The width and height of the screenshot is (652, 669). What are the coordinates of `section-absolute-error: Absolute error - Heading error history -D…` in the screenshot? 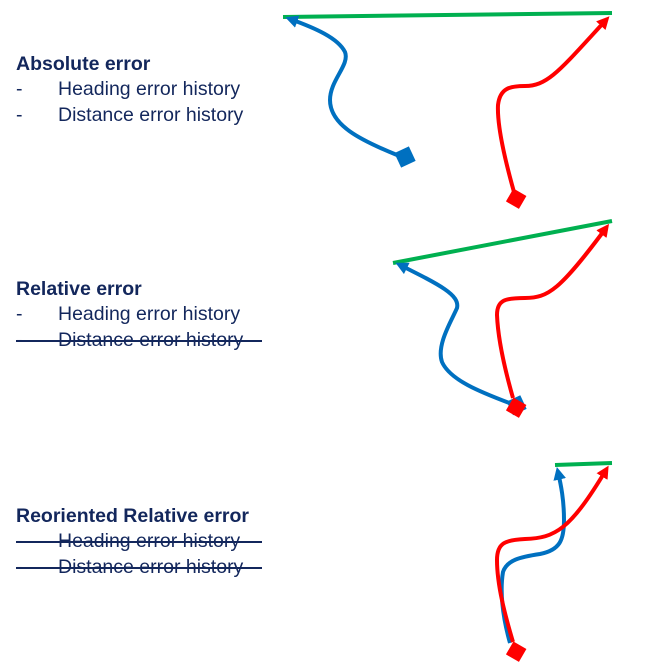 It's located at (129, 90).